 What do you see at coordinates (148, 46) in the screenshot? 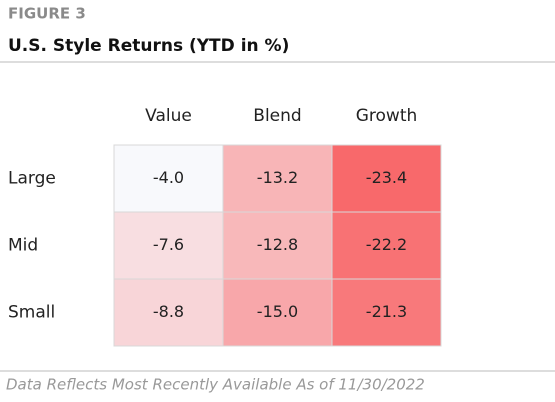
I see `chart-title: U.S. Style Returns (YTD in %)` at bounding box center [148, 46].